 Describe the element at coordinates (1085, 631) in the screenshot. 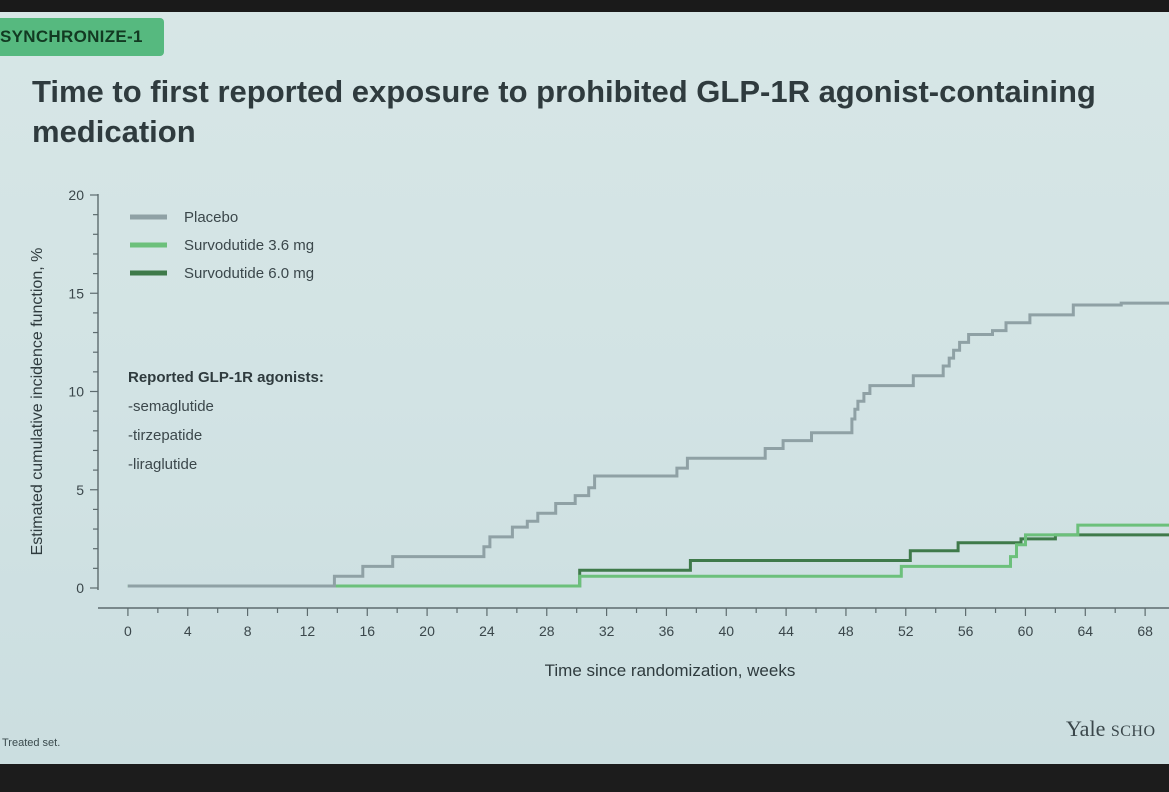

I see `x-tick-label: 64` at that location.